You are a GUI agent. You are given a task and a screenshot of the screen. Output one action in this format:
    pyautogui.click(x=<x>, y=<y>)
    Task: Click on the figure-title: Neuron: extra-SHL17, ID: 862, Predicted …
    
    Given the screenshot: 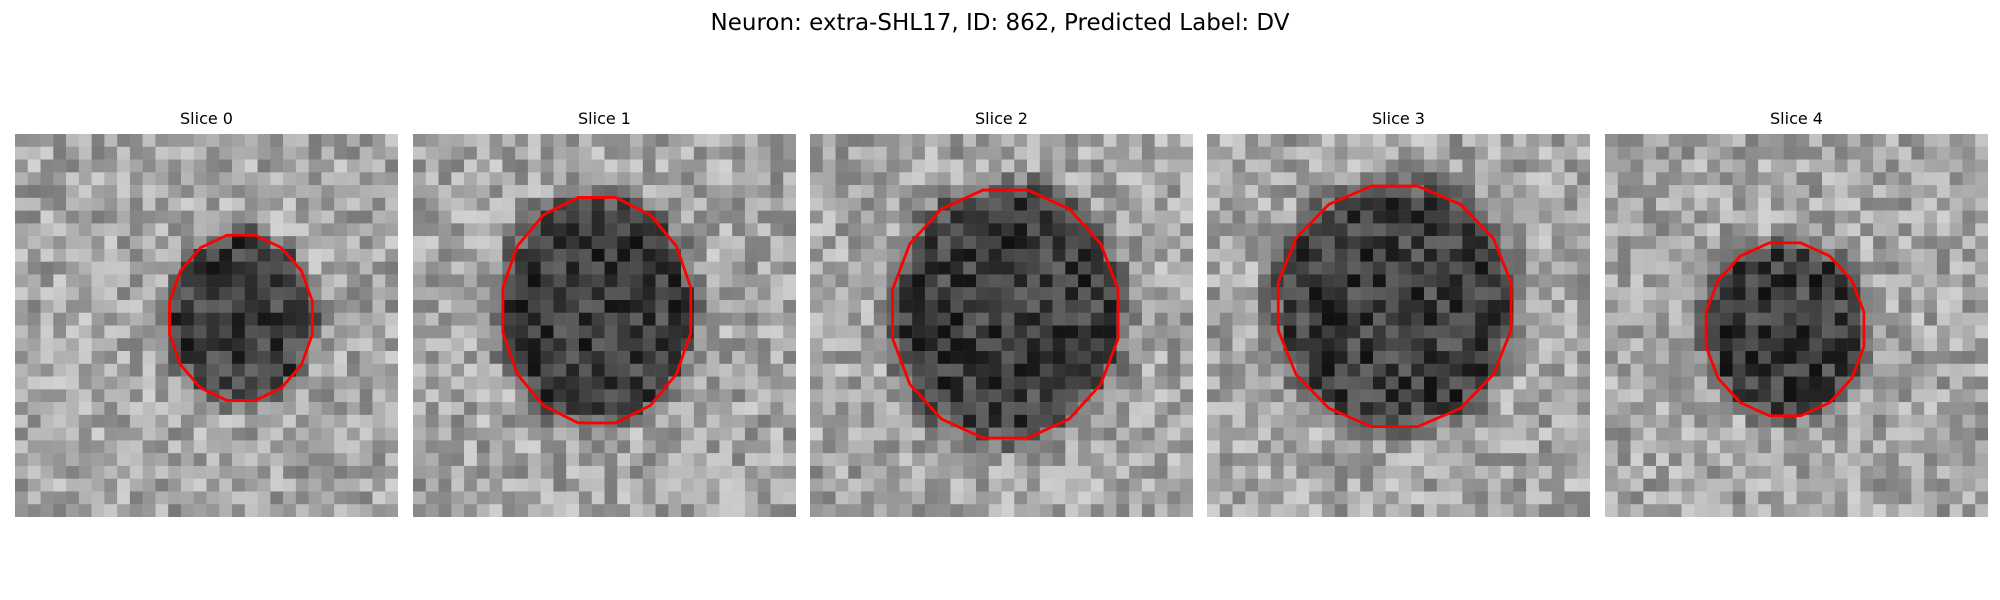 What is the action you would take?
    pyautogui.click(x=1000, y=23)
    